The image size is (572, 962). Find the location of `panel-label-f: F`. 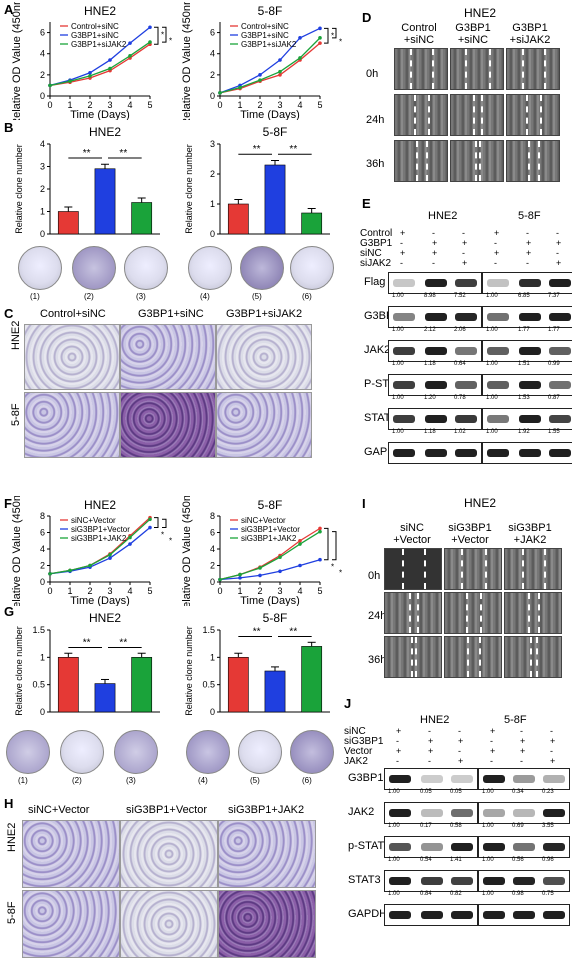

panel-label-f: F is located at coordinates (8, 503).